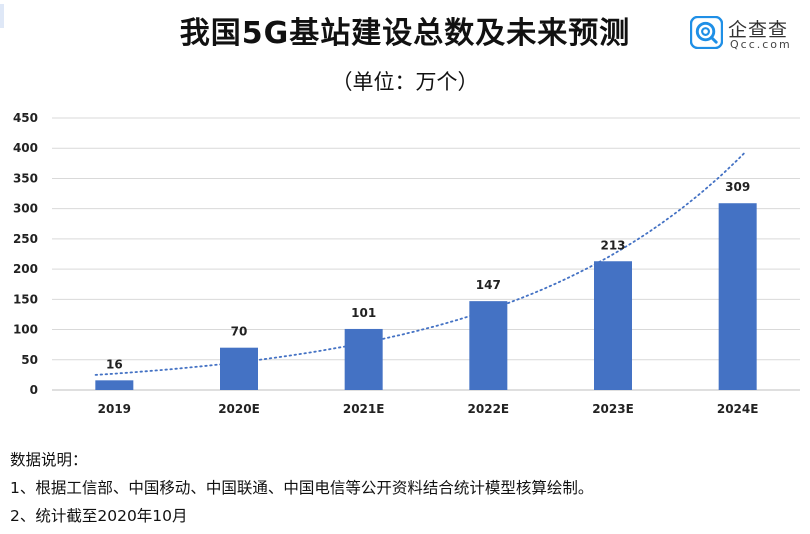 The image size is (810, 534). I want to click on x-tick-label: 2024E, so click(738, 409).